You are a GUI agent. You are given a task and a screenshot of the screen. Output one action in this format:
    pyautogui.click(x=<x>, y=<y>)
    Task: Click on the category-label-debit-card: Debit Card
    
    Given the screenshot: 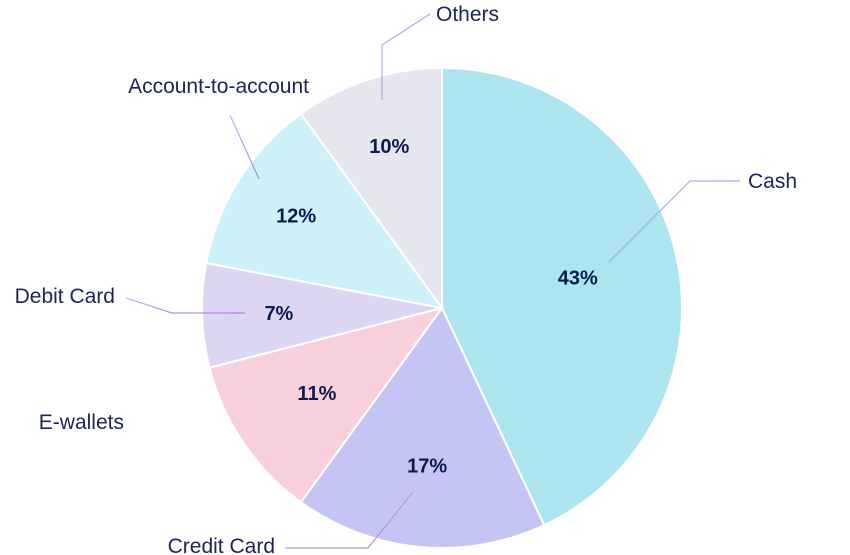 What is the action you would take?
    pyautogui.click(x=65, y=296)
    